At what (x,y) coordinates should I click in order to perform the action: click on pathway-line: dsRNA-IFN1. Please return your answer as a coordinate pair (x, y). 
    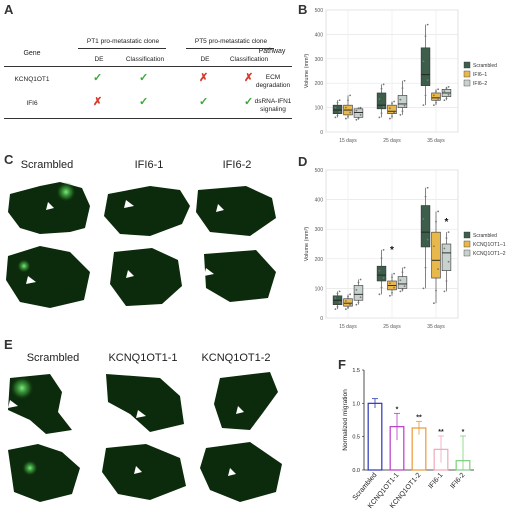
    Looking at the image, I should click on (273, 101).